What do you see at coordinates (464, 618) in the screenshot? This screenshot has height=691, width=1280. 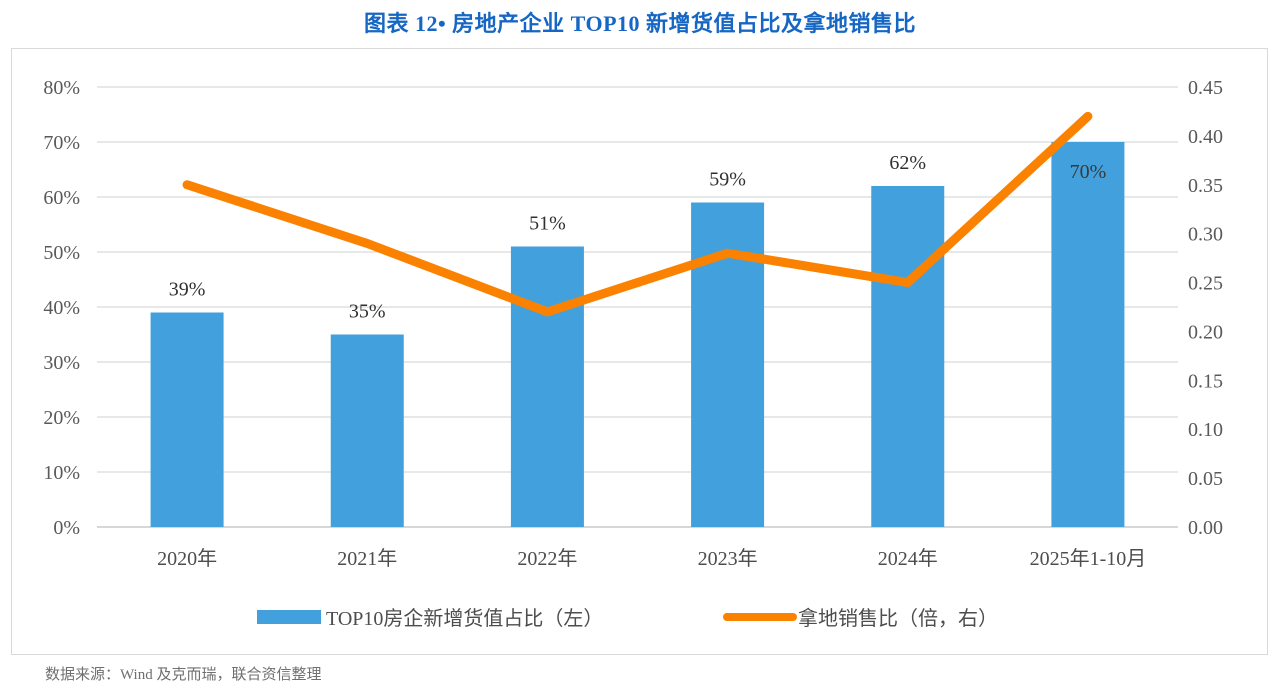 I see `legend-bar-label: TOP10房企新增货值占比（左）` at bounding box center [464, 618].